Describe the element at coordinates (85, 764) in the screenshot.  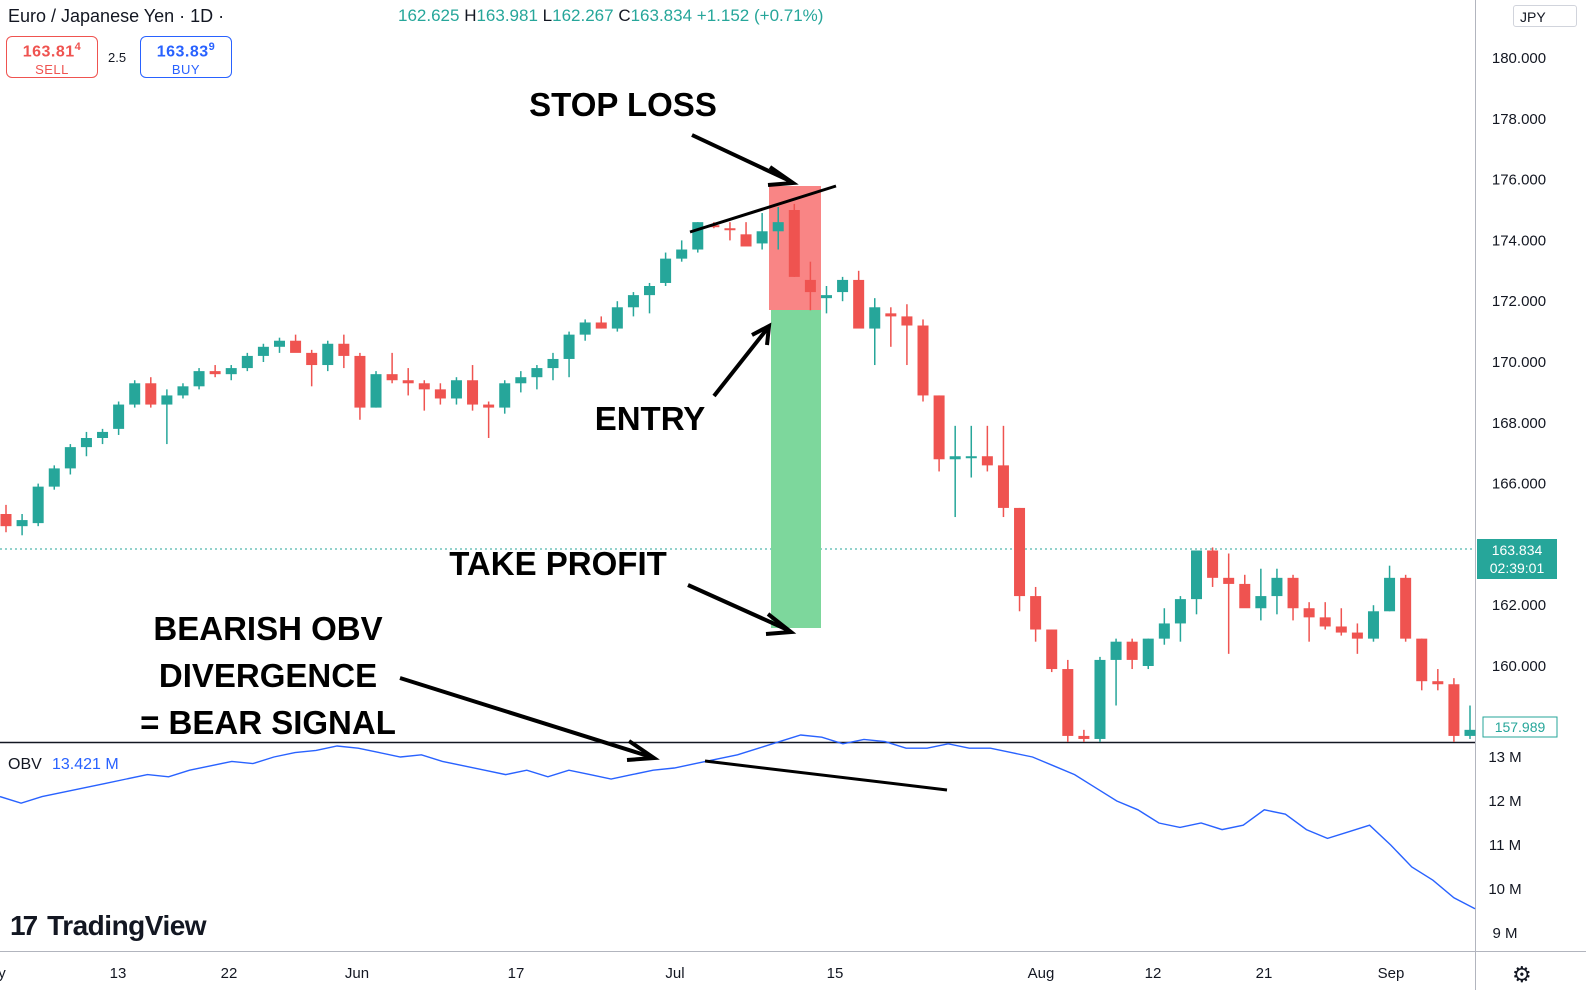
I see `obv-value: 13.421 M` at that location.